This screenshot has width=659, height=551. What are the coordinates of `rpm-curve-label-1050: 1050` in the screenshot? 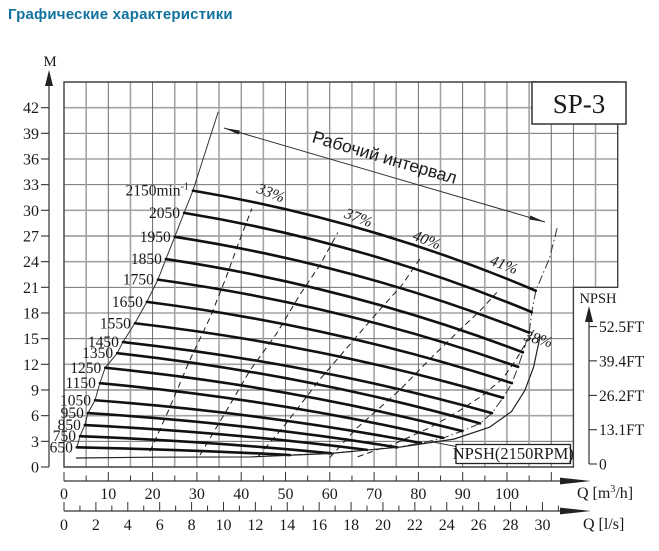 It's located at (75, 400).